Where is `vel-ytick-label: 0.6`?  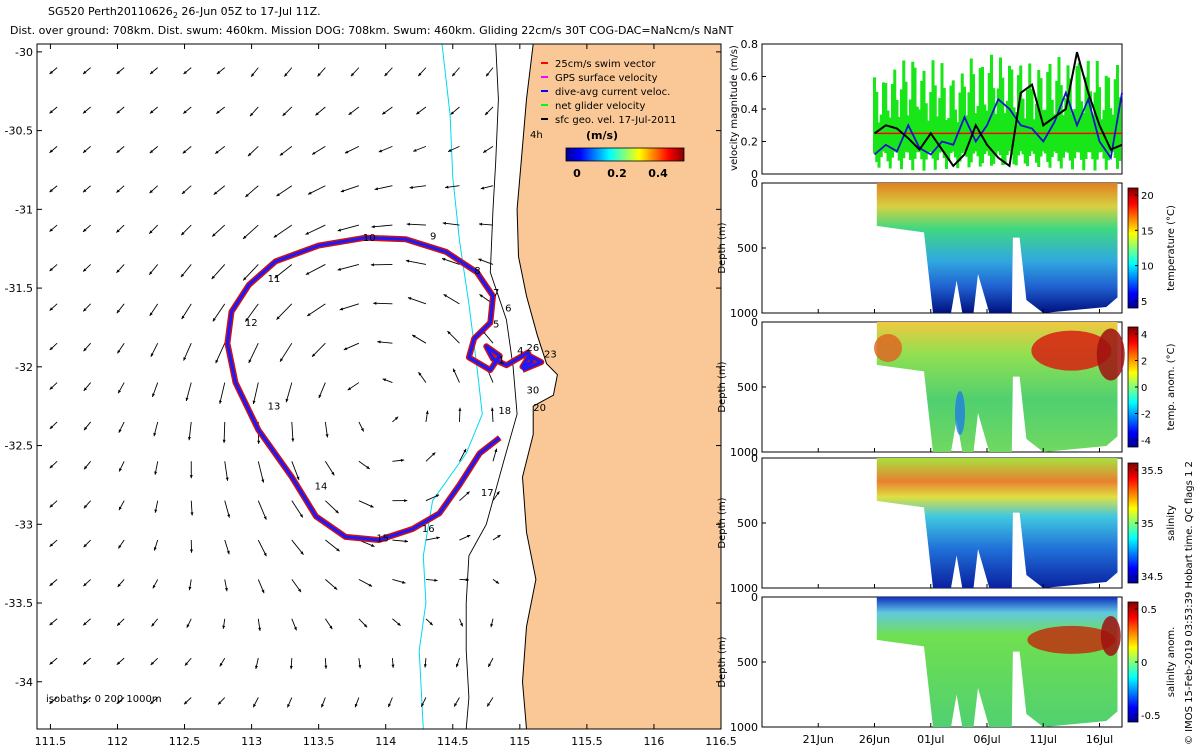
vel-ytick-label: 0.6 is located at coordinates (750, 77).